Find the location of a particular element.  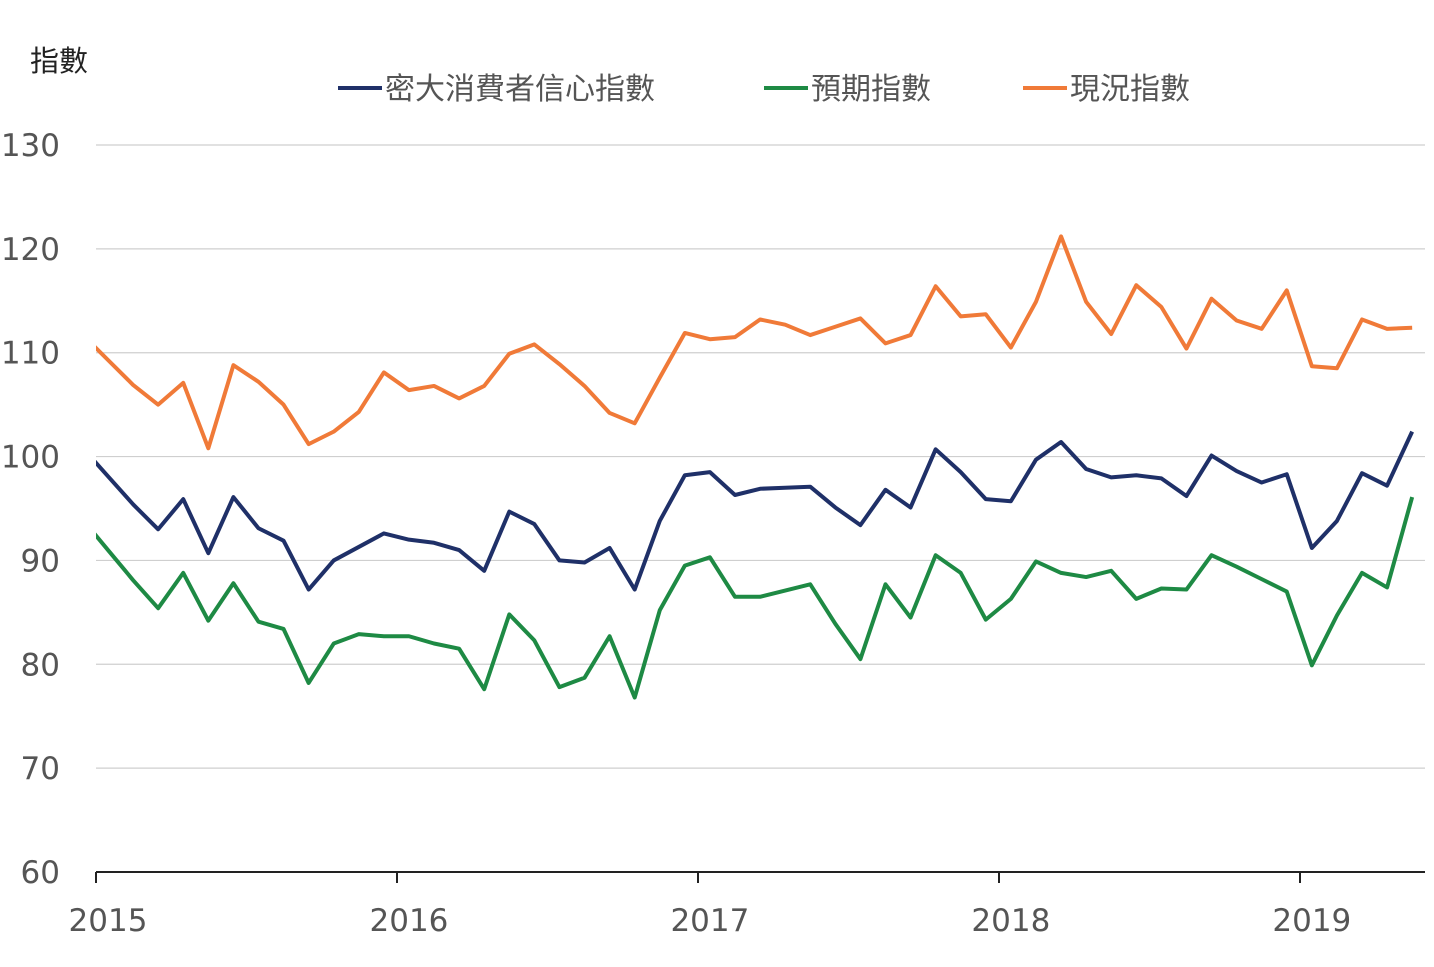

y-tick-label: 130 is located at coordinates (30, 146).